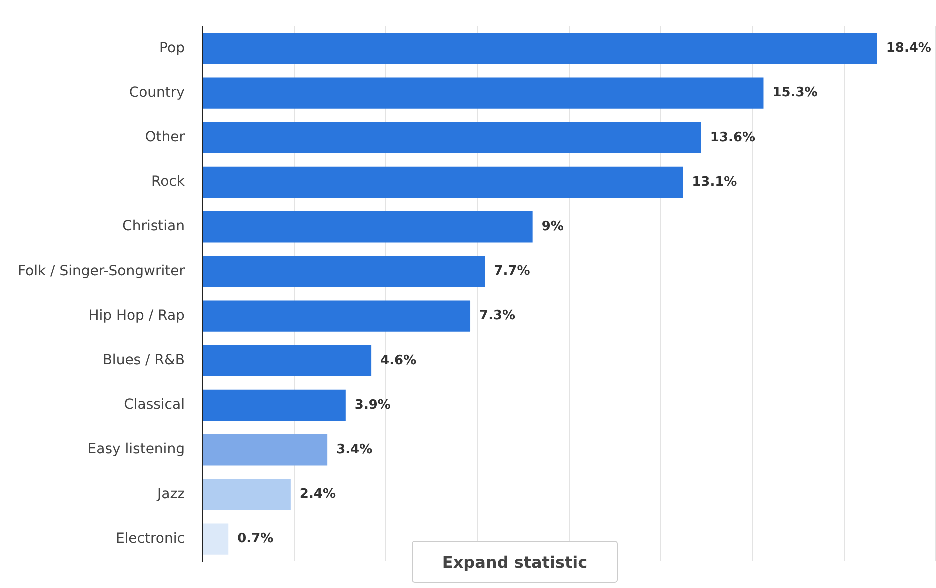 The height and width of the screenshot is (588, 936). Describe the element at coordinates (354, 450) in the screenshot. I see `data-label: 3.4%` at that location.